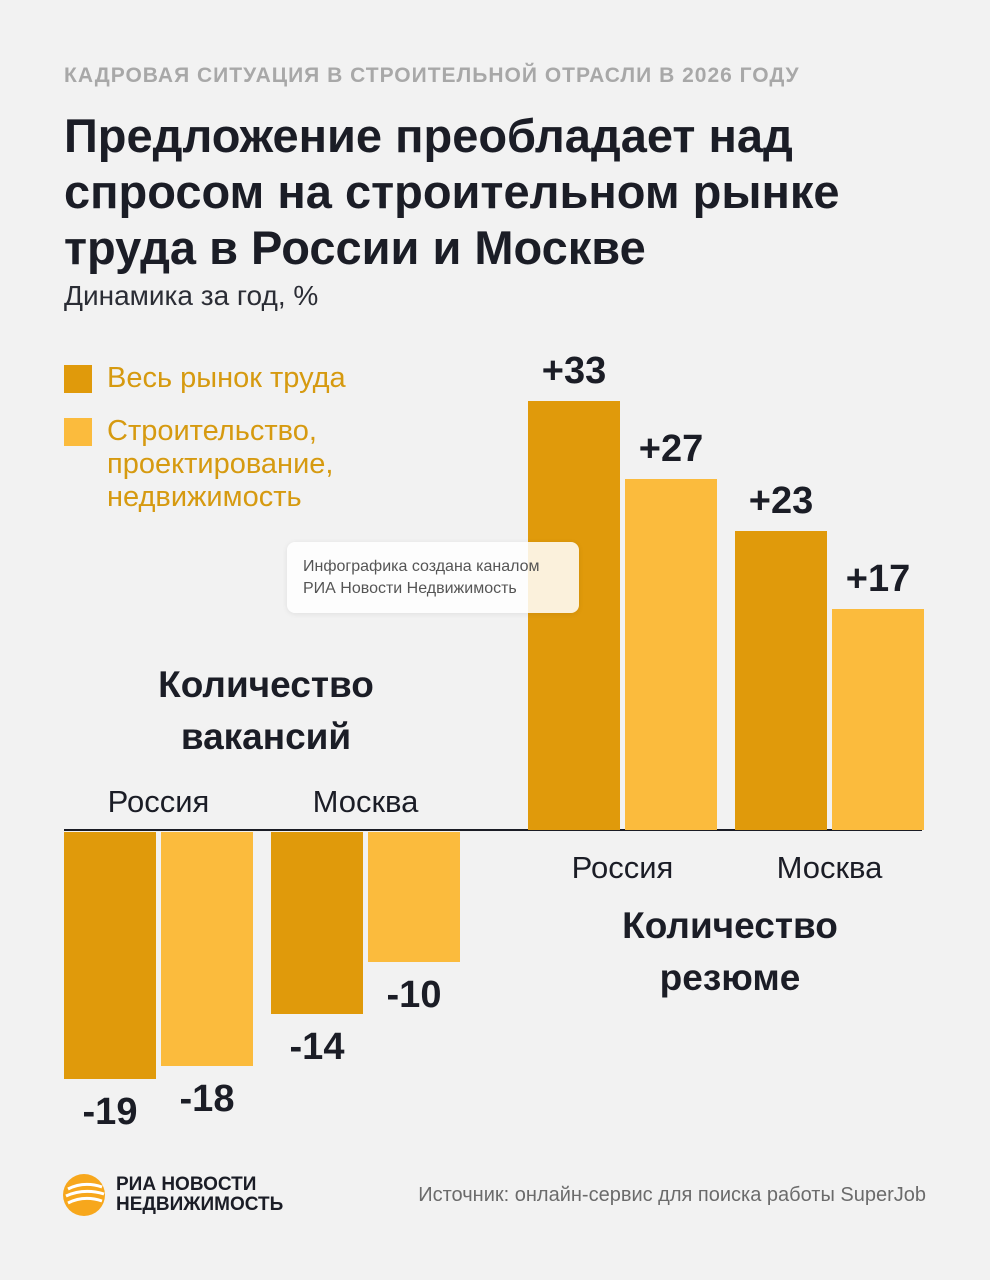 The height and width of the screenshot is (1280, 990). I want to click on ria-logo: РИА НОВОСТИ НЕДВИЖИМОСТЬ, so click(172, 1195).